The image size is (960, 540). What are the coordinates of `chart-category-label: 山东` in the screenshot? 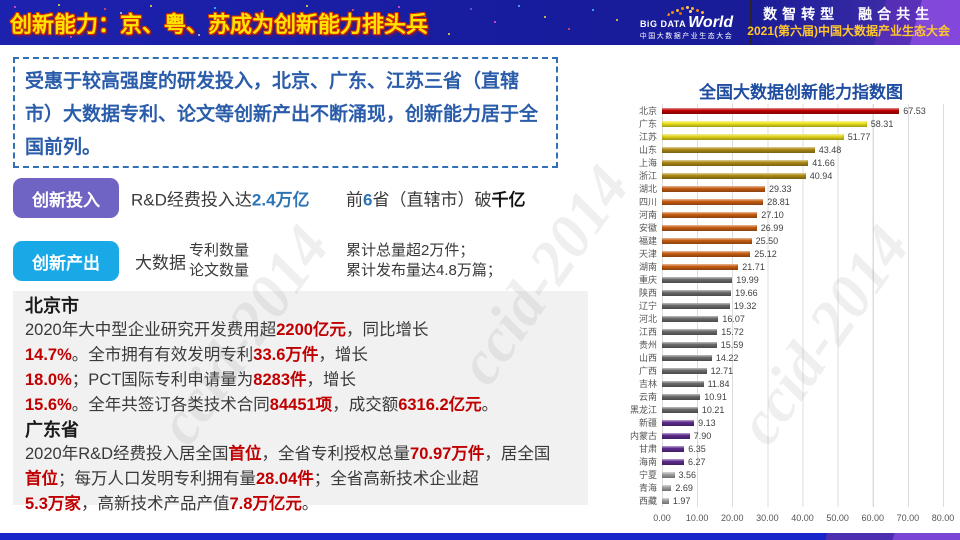 It's located at (647, 150).